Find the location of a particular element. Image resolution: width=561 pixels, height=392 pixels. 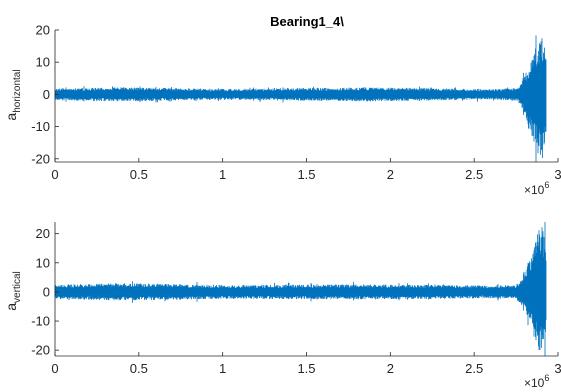

y-axis-label-vertical: avertical is located at coordinates (13, 290).